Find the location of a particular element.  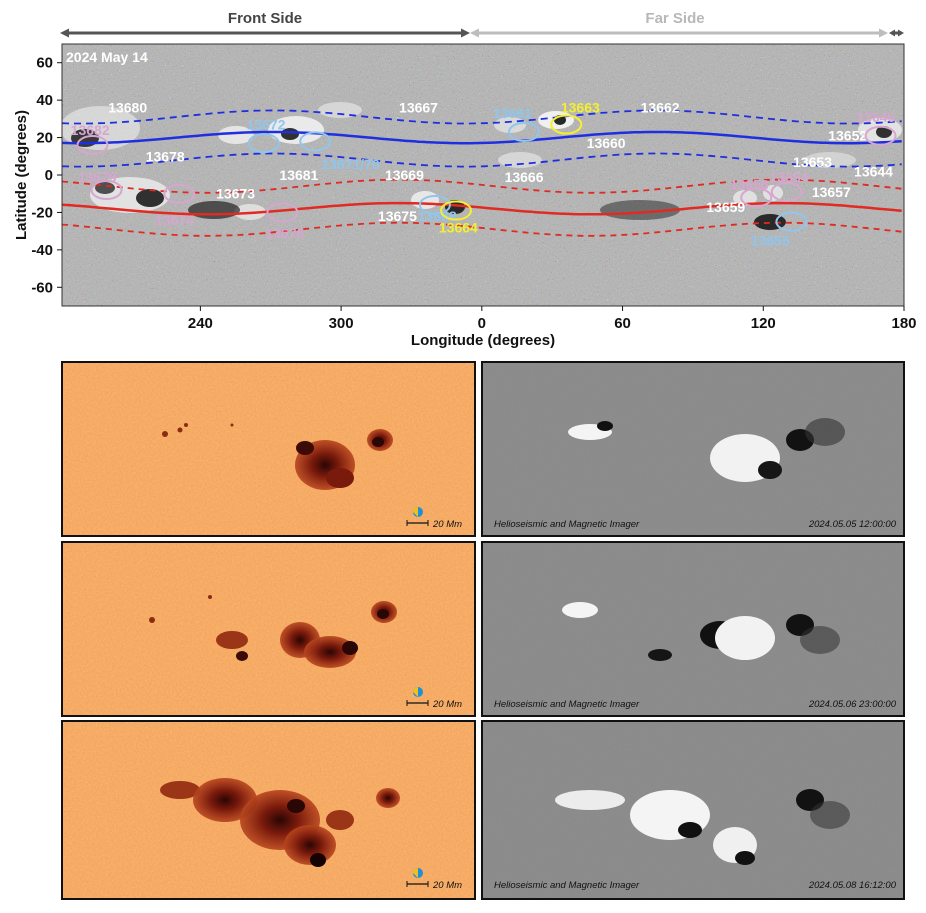

x-tick-label: 240 is located at coordinates (200, 323).